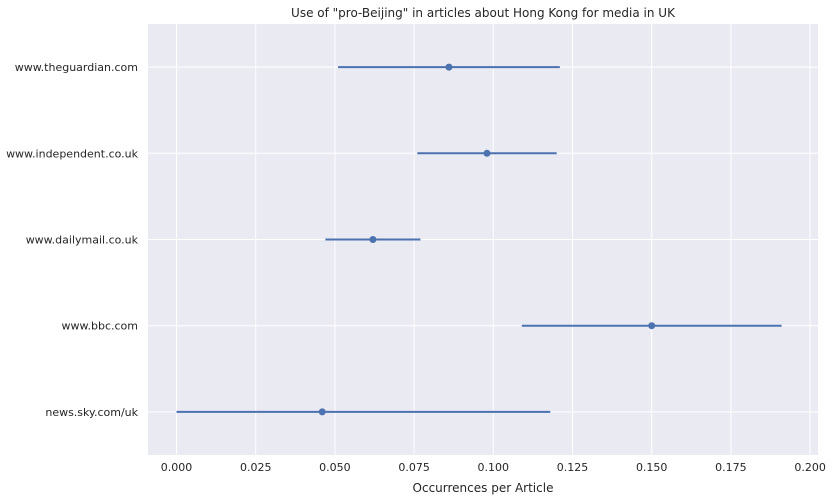 This screenshot has width=837, height=501. What do you see at coordinates (82, 240) in the screenshot?
I see `y-tick-label: www.dailymail.co.uk` at bounding box center [82, 240].